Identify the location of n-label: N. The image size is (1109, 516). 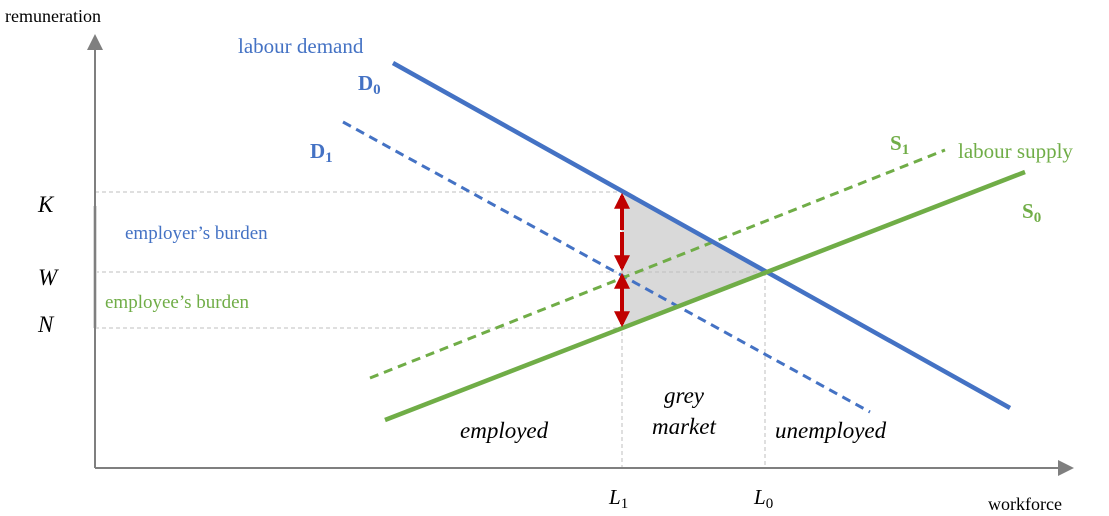
(46, 324).